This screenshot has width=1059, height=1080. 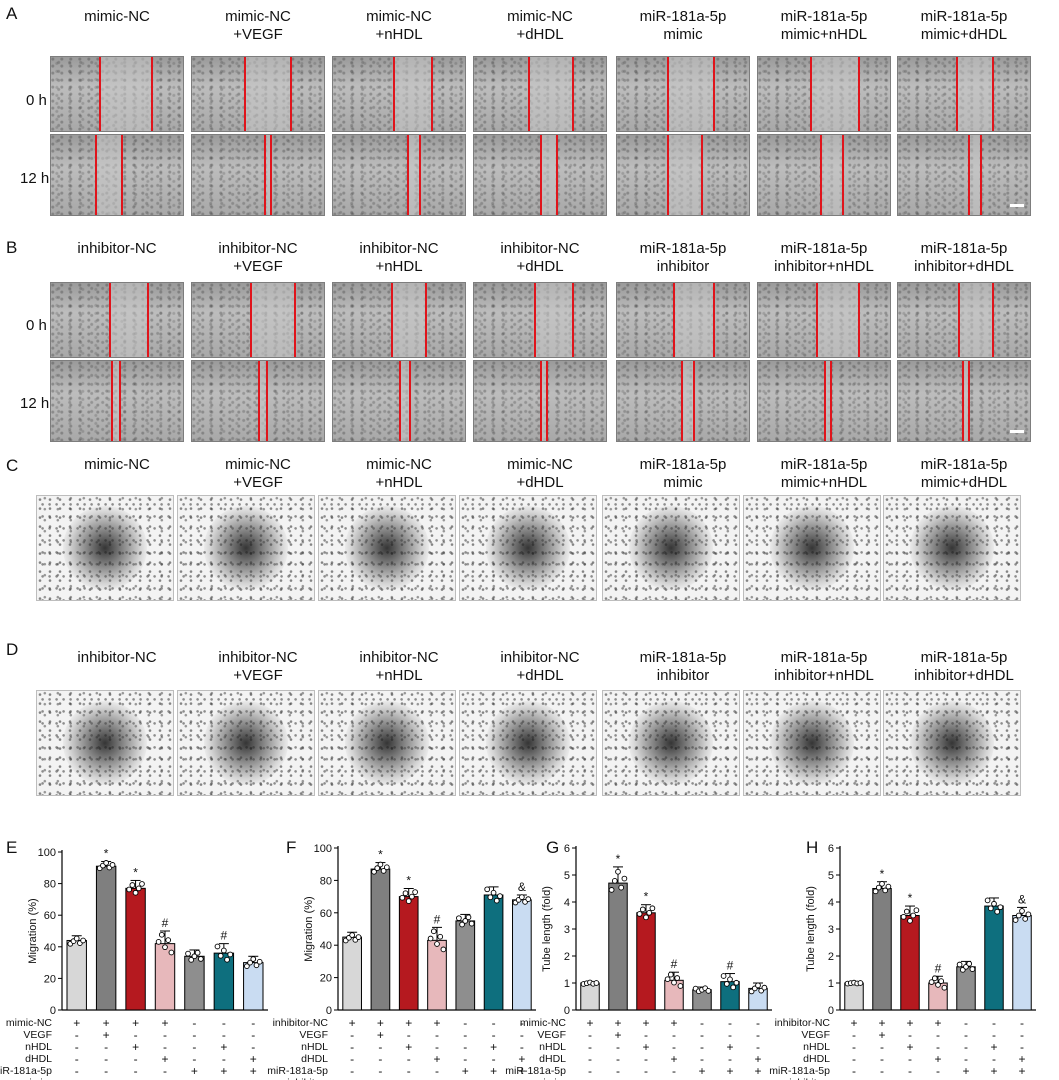 I want to click on chart-h-row-label: dHDL, so click(x=816, y=1059).